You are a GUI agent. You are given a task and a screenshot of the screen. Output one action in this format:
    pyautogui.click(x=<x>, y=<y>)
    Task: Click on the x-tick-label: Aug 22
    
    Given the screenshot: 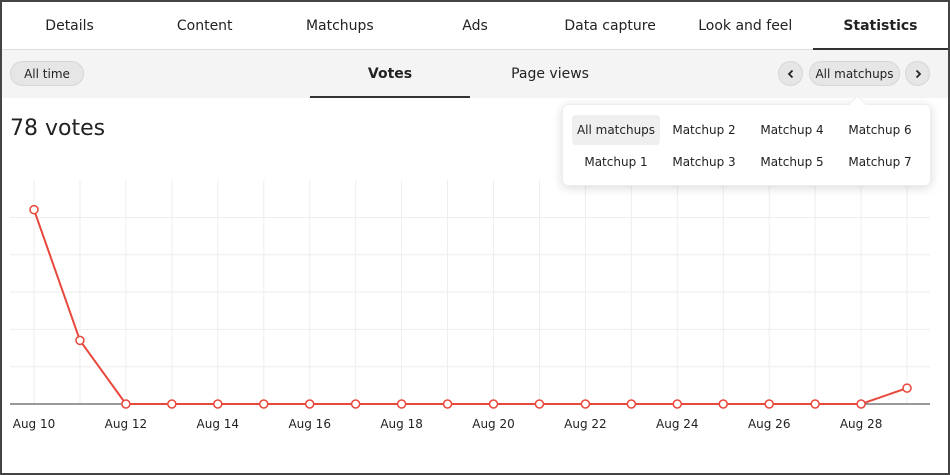 What is the action you would take?
    pyautogui.click(x=585, y=424)
    